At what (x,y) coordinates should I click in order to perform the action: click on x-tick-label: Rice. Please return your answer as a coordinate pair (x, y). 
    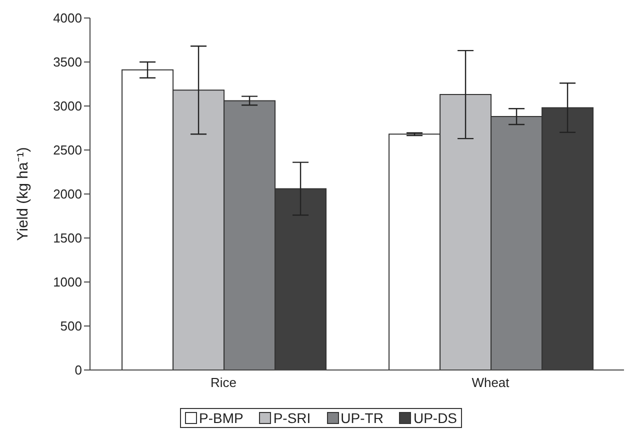
    Looking at the image, I should click on (223, 382).